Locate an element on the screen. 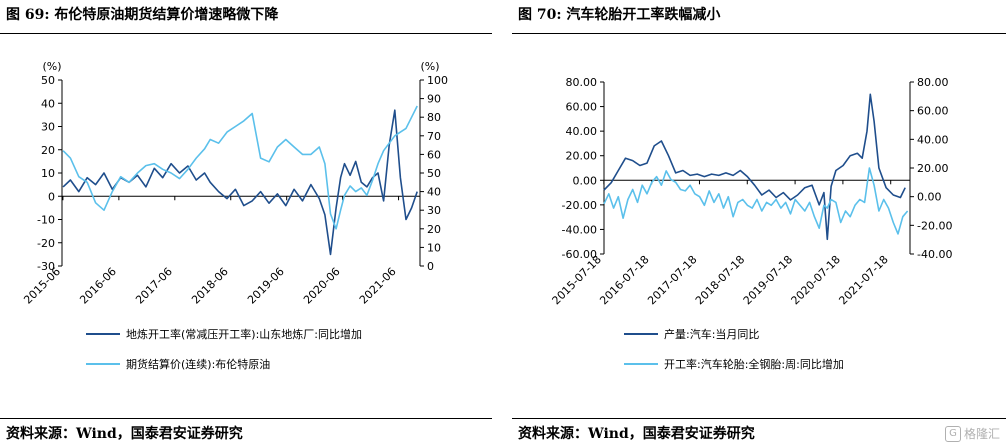 This screenshot has height=446, width=1006. y-tick-label-left: 20.00 is located at coordinates (582, 156).